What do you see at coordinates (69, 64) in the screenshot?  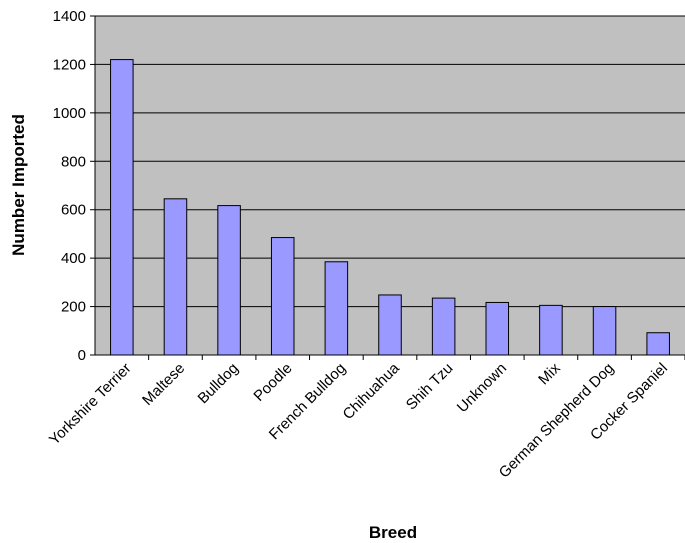 I see `y-tick-label: 1200` at bounding box center [69, 64].